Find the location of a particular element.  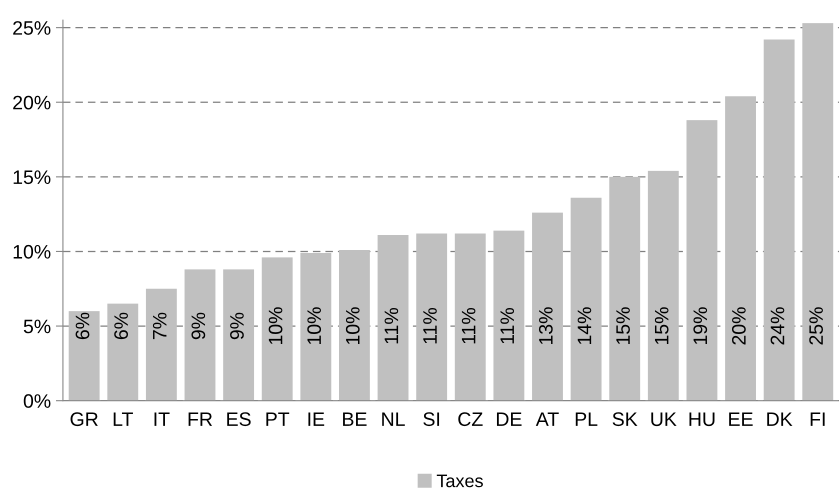

y-tick-label: 0% is located at coordinates (37, 401).